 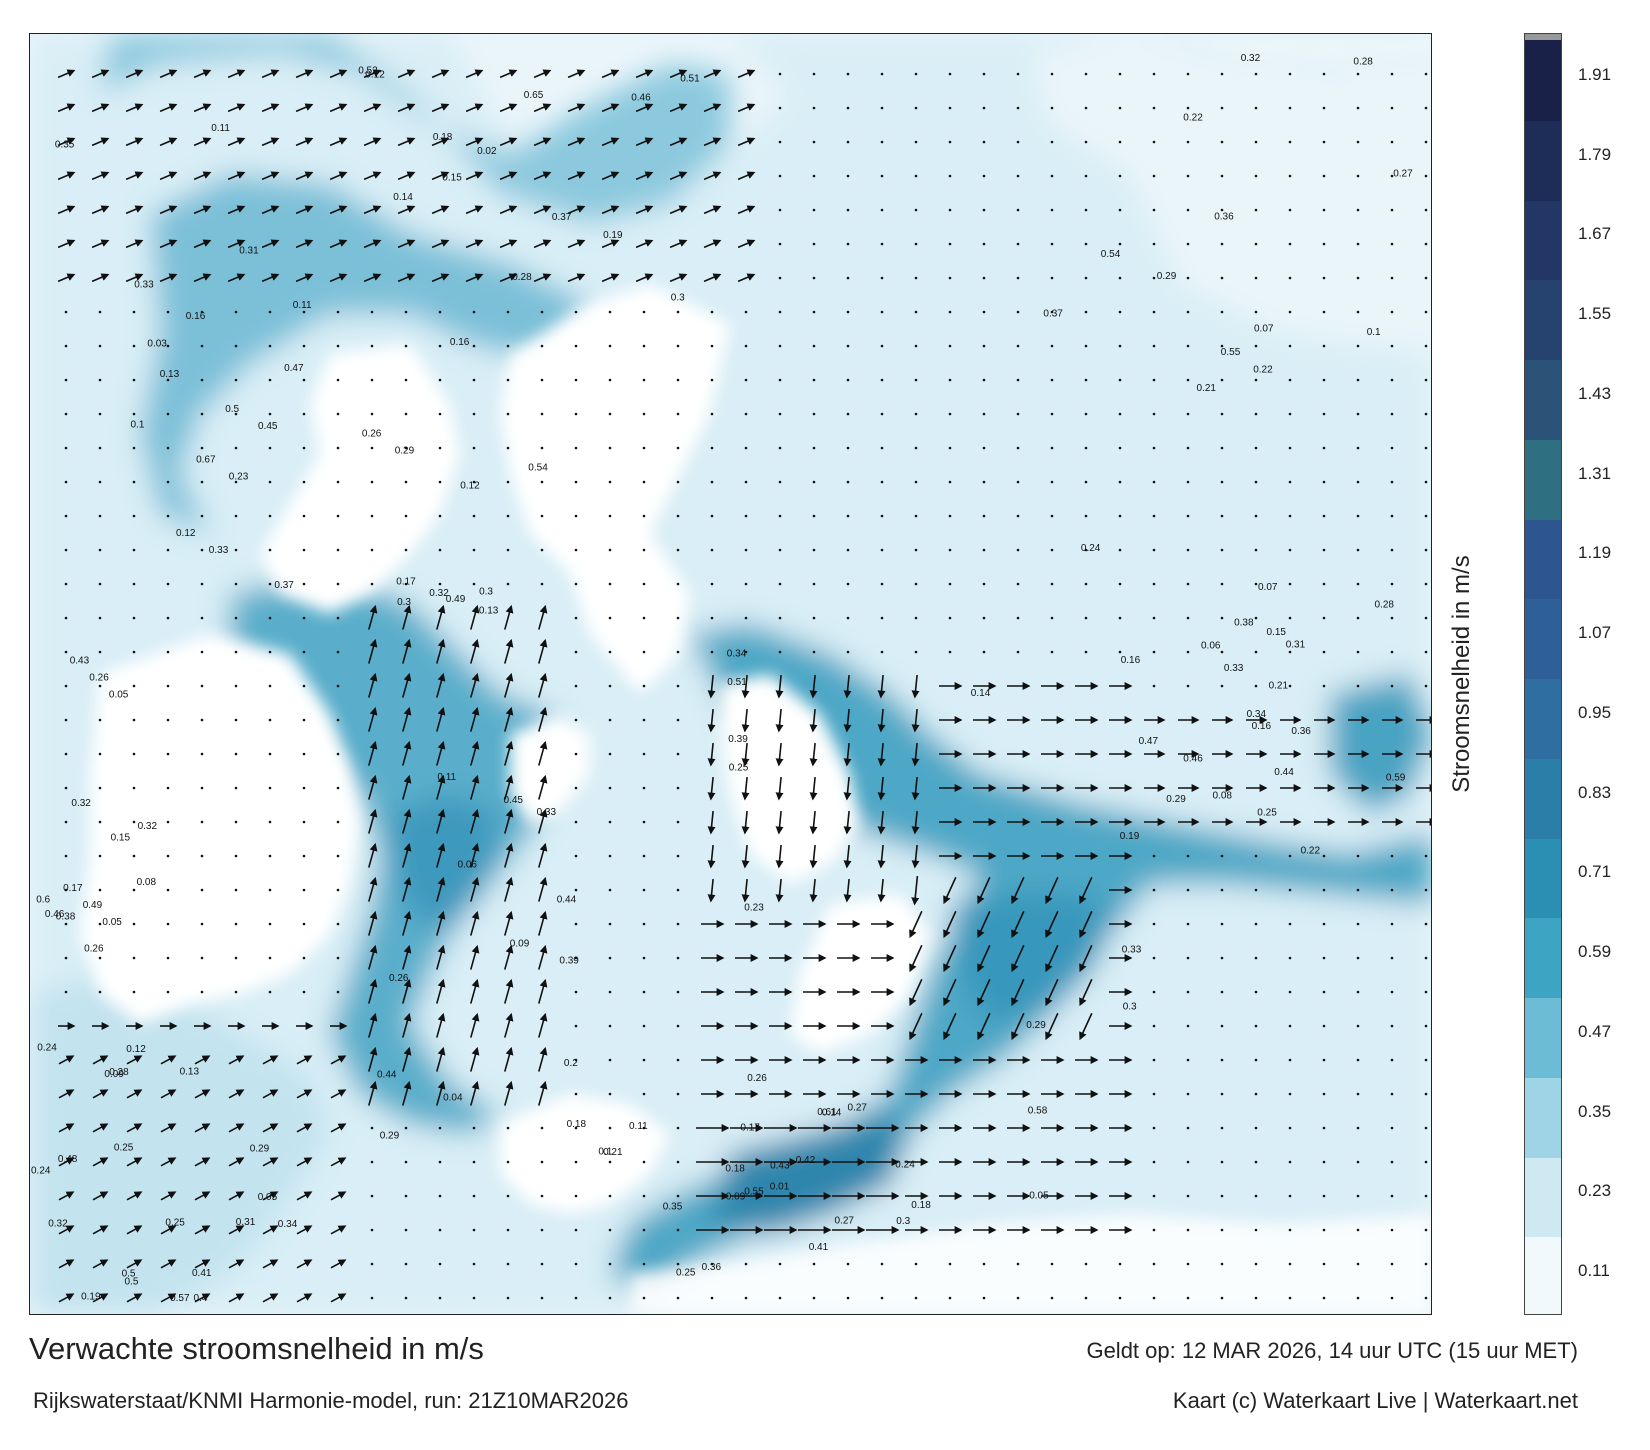 I want to click on current-value-label: 0.24, so click(x=1091, y=548).